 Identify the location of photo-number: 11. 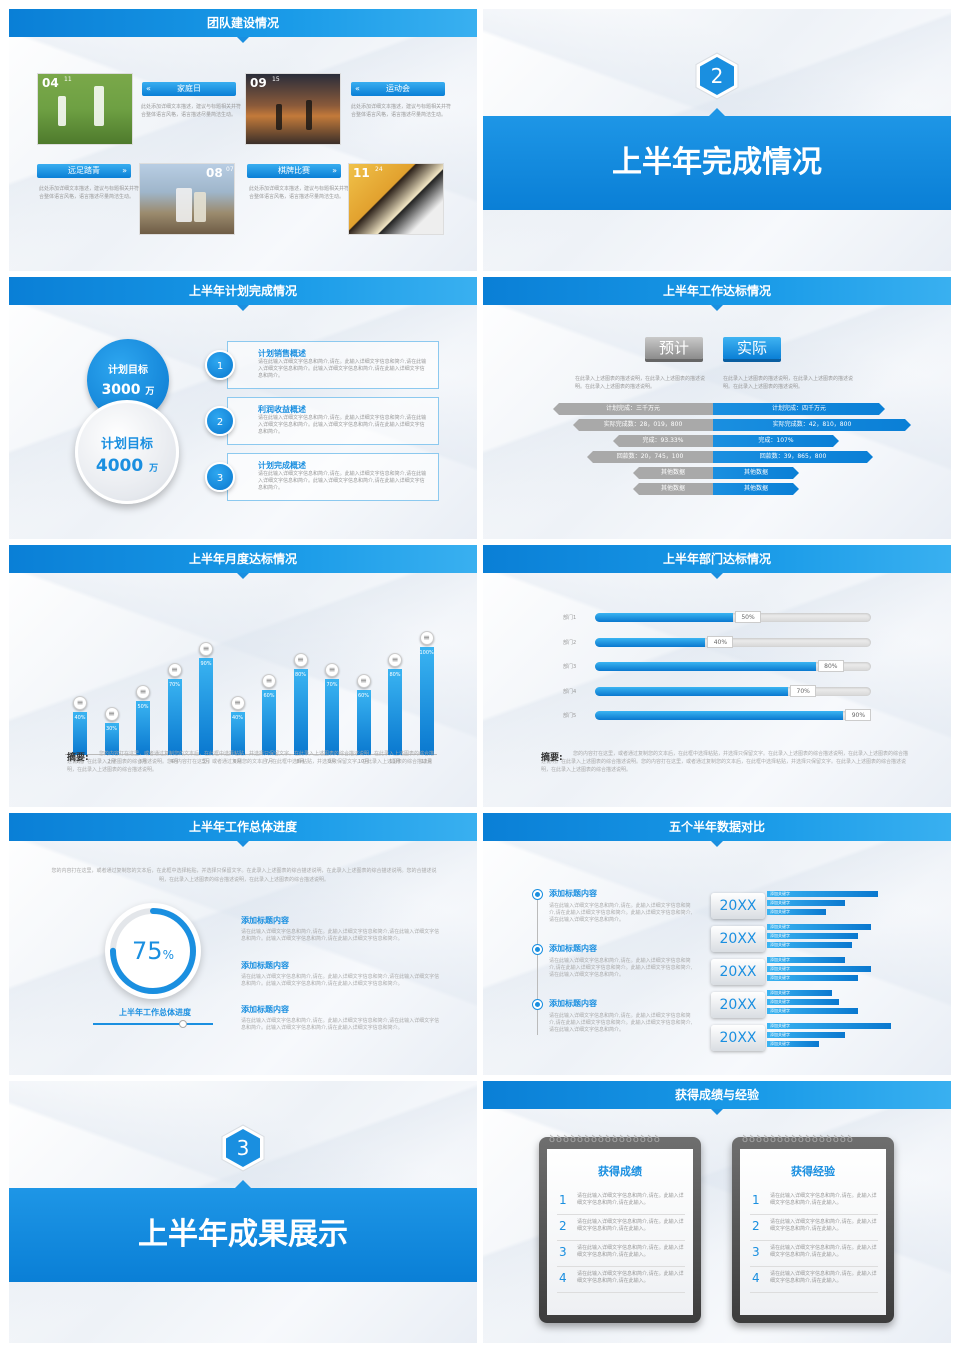
(361, 173).